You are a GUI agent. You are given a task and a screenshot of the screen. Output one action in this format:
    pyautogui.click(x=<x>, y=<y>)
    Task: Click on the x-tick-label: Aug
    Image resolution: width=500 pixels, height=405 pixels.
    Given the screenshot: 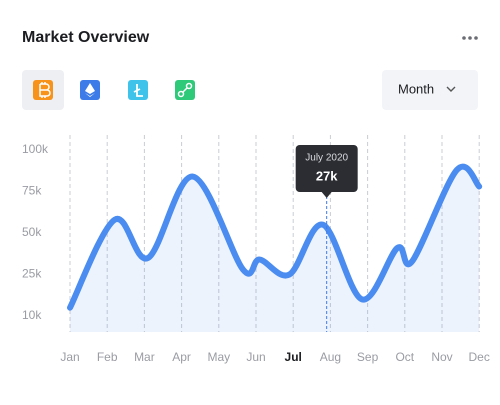 What is the action you would take?
    pyautogui.click(x=330, y=357)
    